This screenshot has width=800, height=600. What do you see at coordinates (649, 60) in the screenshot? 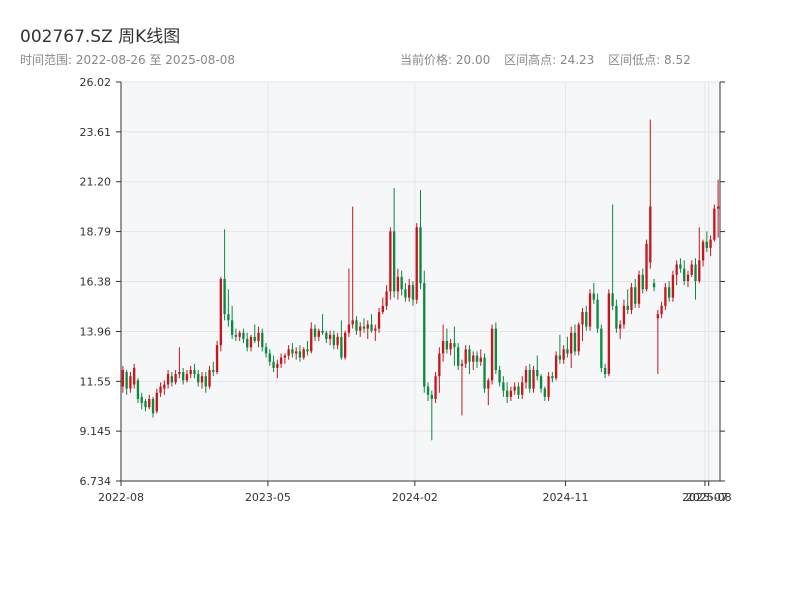
I see `range-low-stat: 区间低点: 8.52` at bounding box center [649, 60].